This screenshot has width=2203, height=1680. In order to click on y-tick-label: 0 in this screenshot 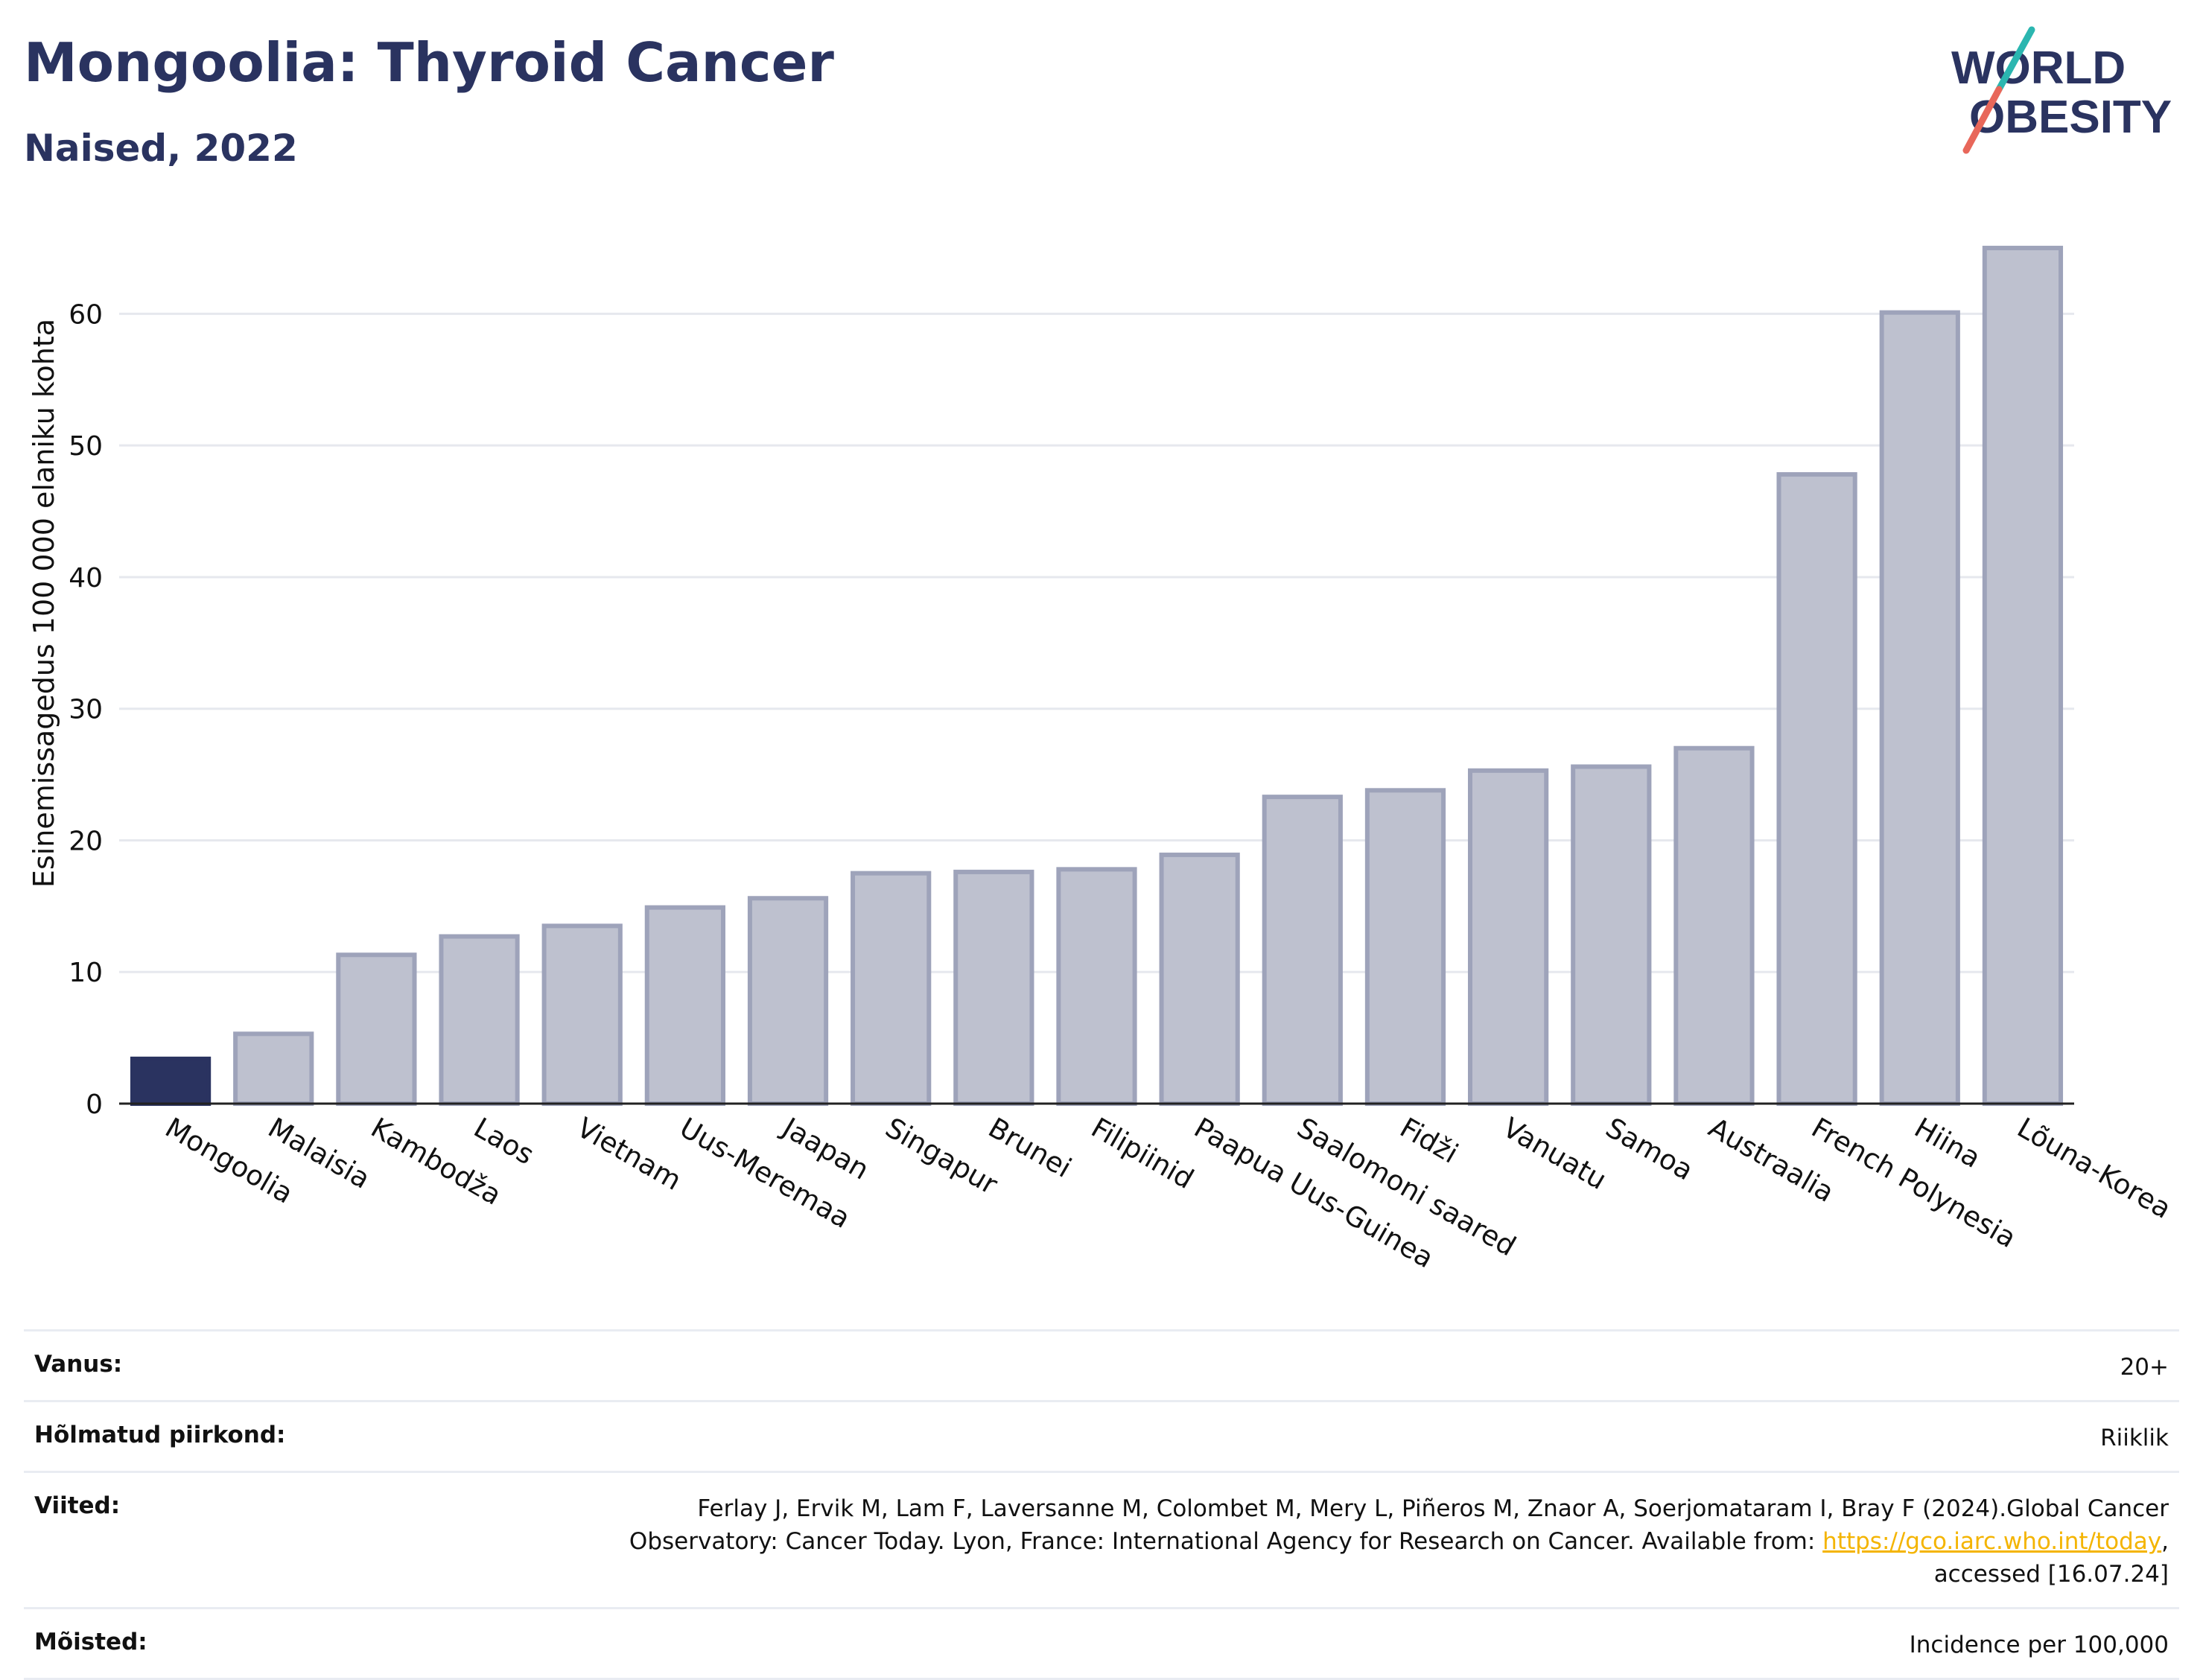, I will do `click(94, 1104)`.